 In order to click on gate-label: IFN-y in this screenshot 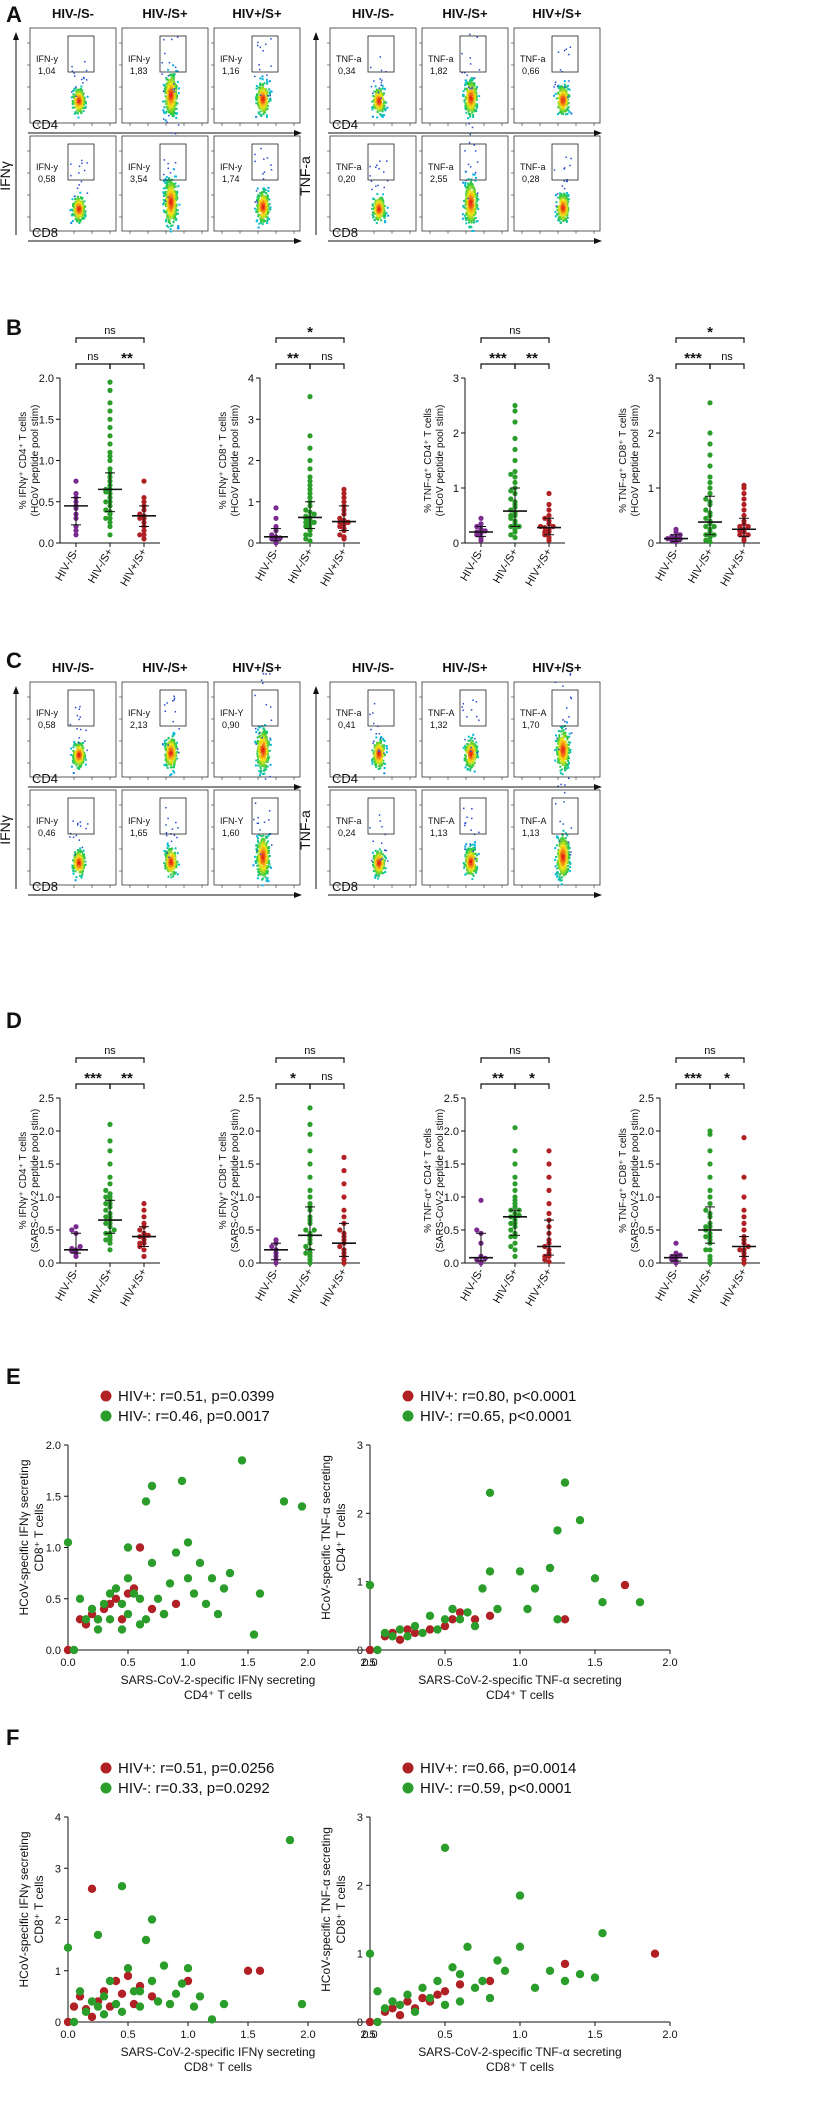, I will do `click(139, 821)`.